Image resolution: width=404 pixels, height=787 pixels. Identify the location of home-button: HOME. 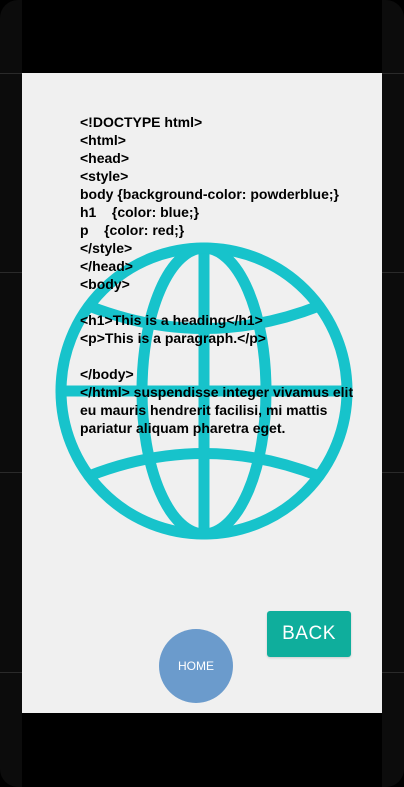
(196, 666).